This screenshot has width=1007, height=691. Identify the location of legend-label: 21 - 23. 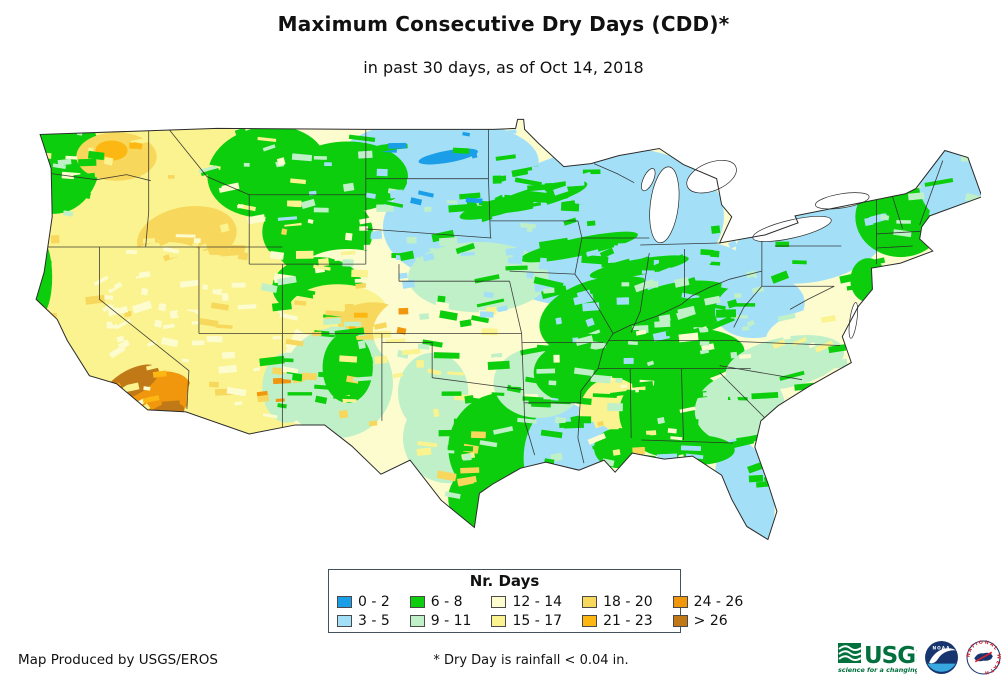
(628, 620).